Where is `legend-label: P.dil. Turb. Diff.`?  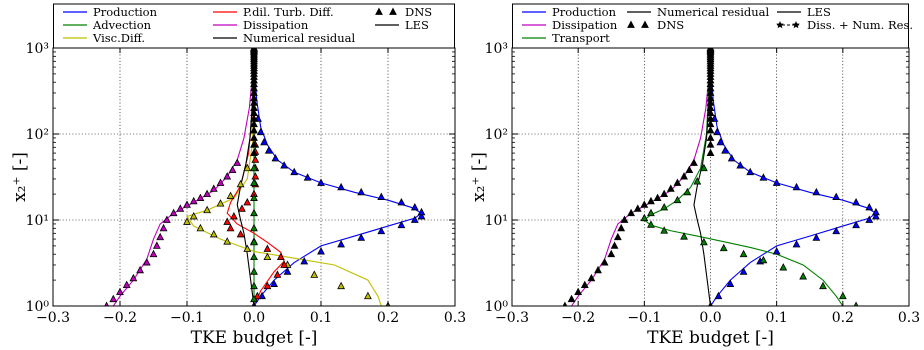
legend-label: P.dil. Turb. Diff. is located at coordinates (288, 12).